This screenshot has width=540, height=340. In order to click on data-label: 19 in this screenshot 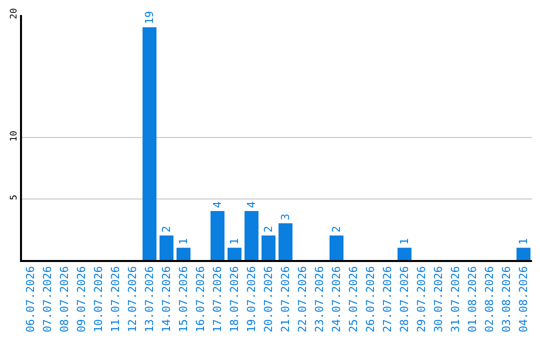, I will do `click(149, 17)`.